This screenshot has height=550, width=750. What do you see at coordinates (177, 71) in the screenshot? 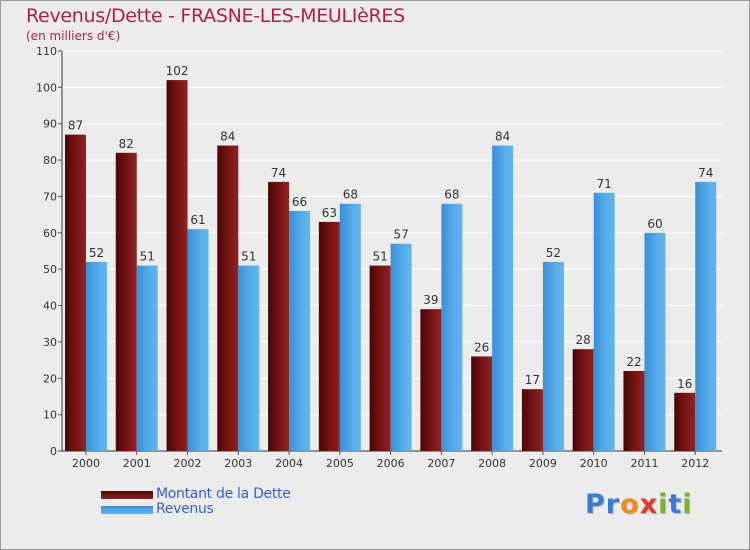
I see `data-label: 102` at bounding box center [177, 71].